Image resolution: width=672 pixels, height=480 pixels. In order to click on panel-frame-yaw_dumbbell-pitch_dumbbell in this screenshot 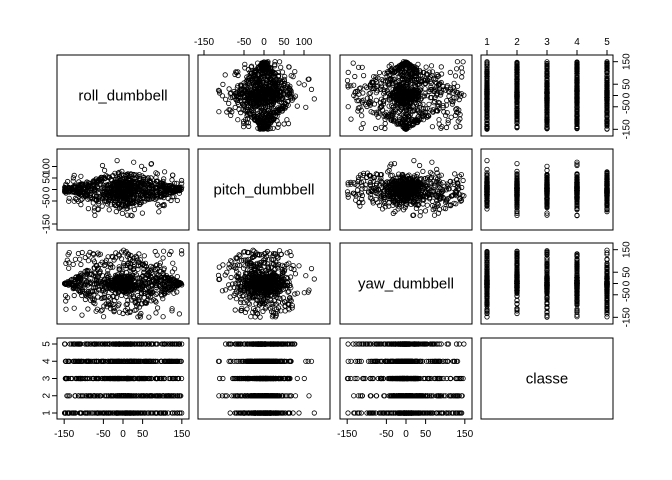, I will do `click(264, 283)`.